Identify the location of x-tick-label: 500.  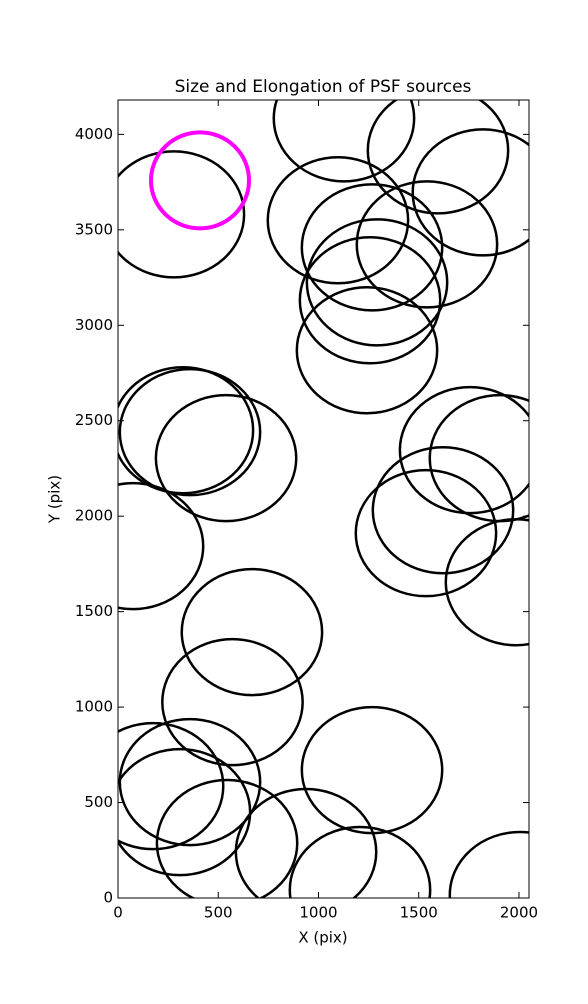
(218, 913).